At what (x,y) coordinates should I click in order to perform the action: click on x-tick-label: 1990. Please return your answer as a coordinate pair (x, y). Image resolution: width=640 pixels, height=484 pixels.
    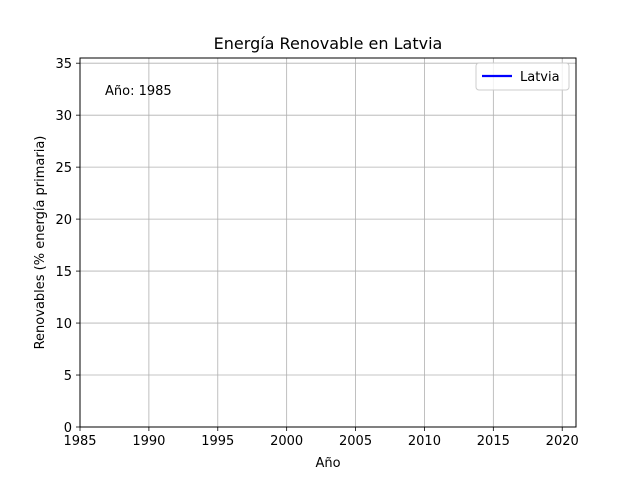
    Looking at the image, I should click on (148, 441).